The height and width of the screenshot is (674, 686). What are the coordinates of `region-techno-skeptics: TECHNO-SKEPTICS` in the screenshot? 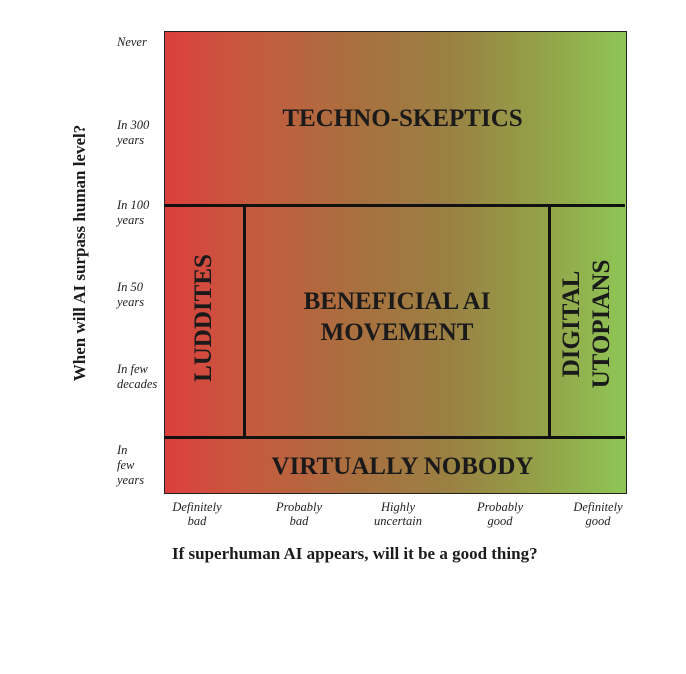 It's located at (402, 118).